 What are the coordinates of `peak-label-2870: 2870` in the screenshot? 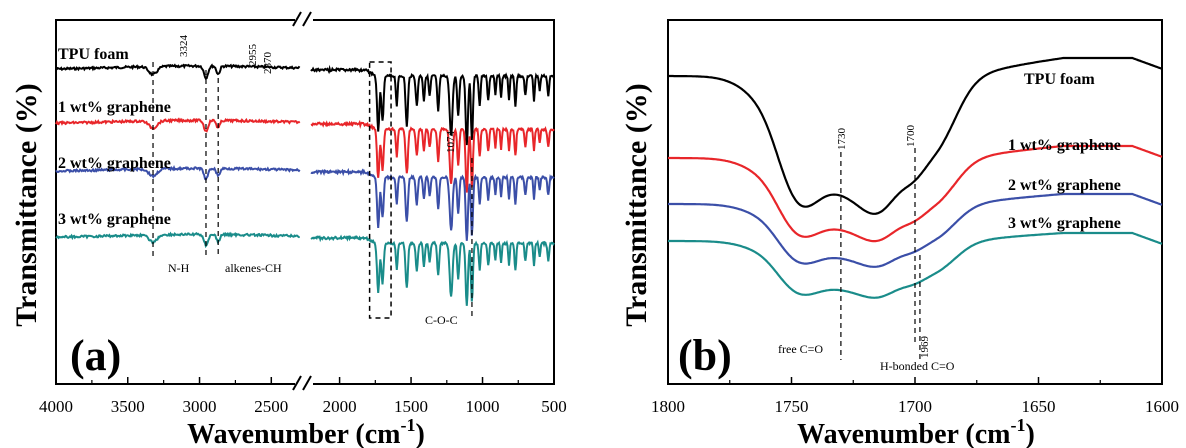 It's located at (268, 63).